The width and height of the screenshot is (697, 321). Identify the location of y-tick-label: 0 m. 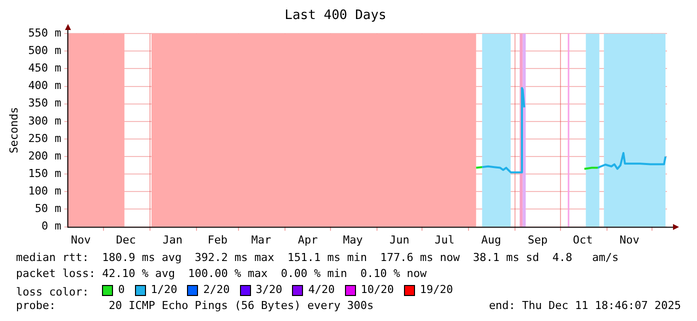
(51, 226).